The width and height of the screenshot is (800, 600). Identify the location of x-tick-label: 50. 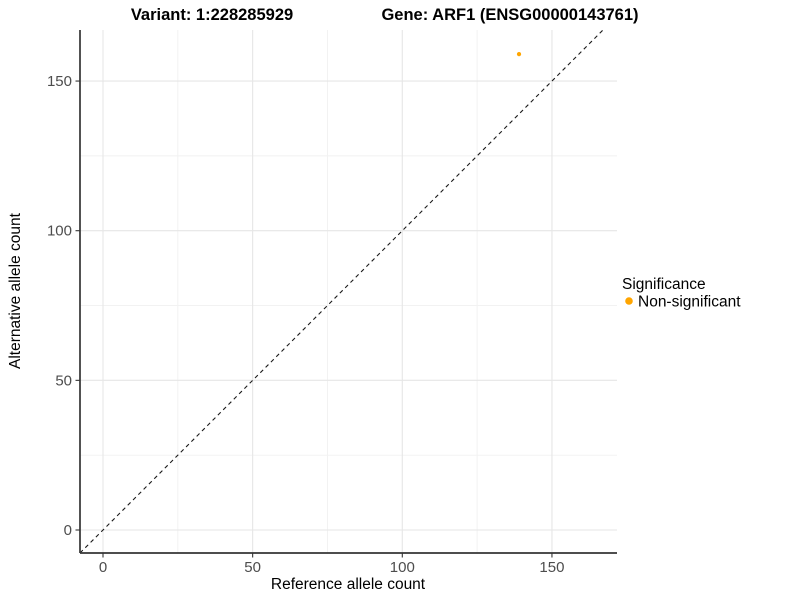
(252, 567).